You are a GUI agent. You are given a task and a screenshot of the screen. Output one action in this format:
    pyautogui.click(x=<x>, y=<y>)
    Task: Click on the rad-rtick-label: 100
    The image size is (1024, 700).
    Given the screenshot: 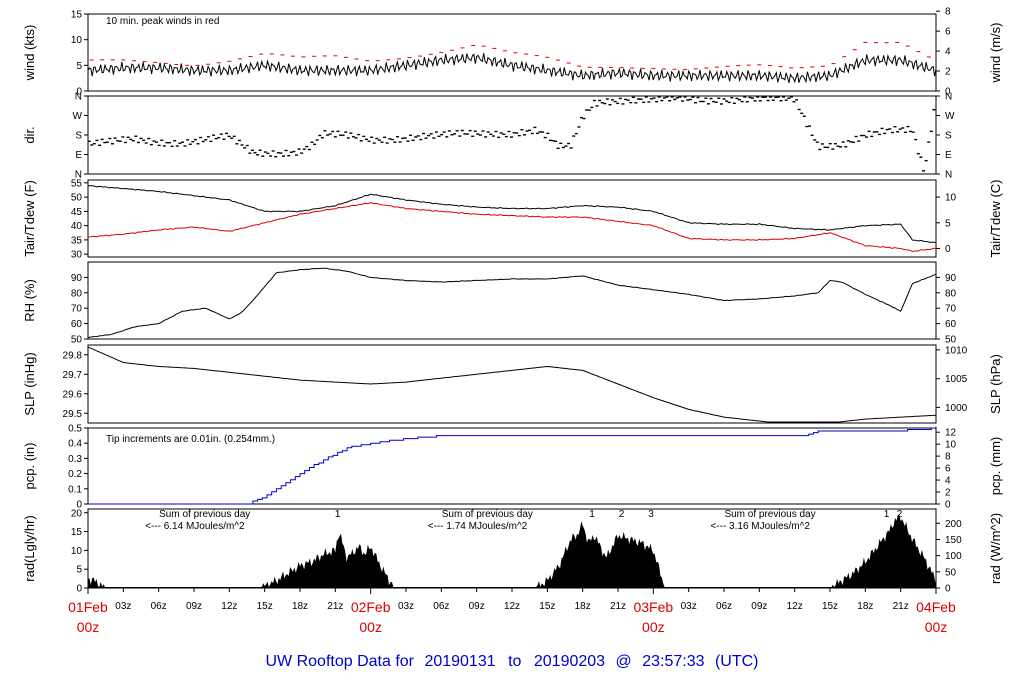 What is the action you would take?
    pyautogui.click(x=953, y=556)
    